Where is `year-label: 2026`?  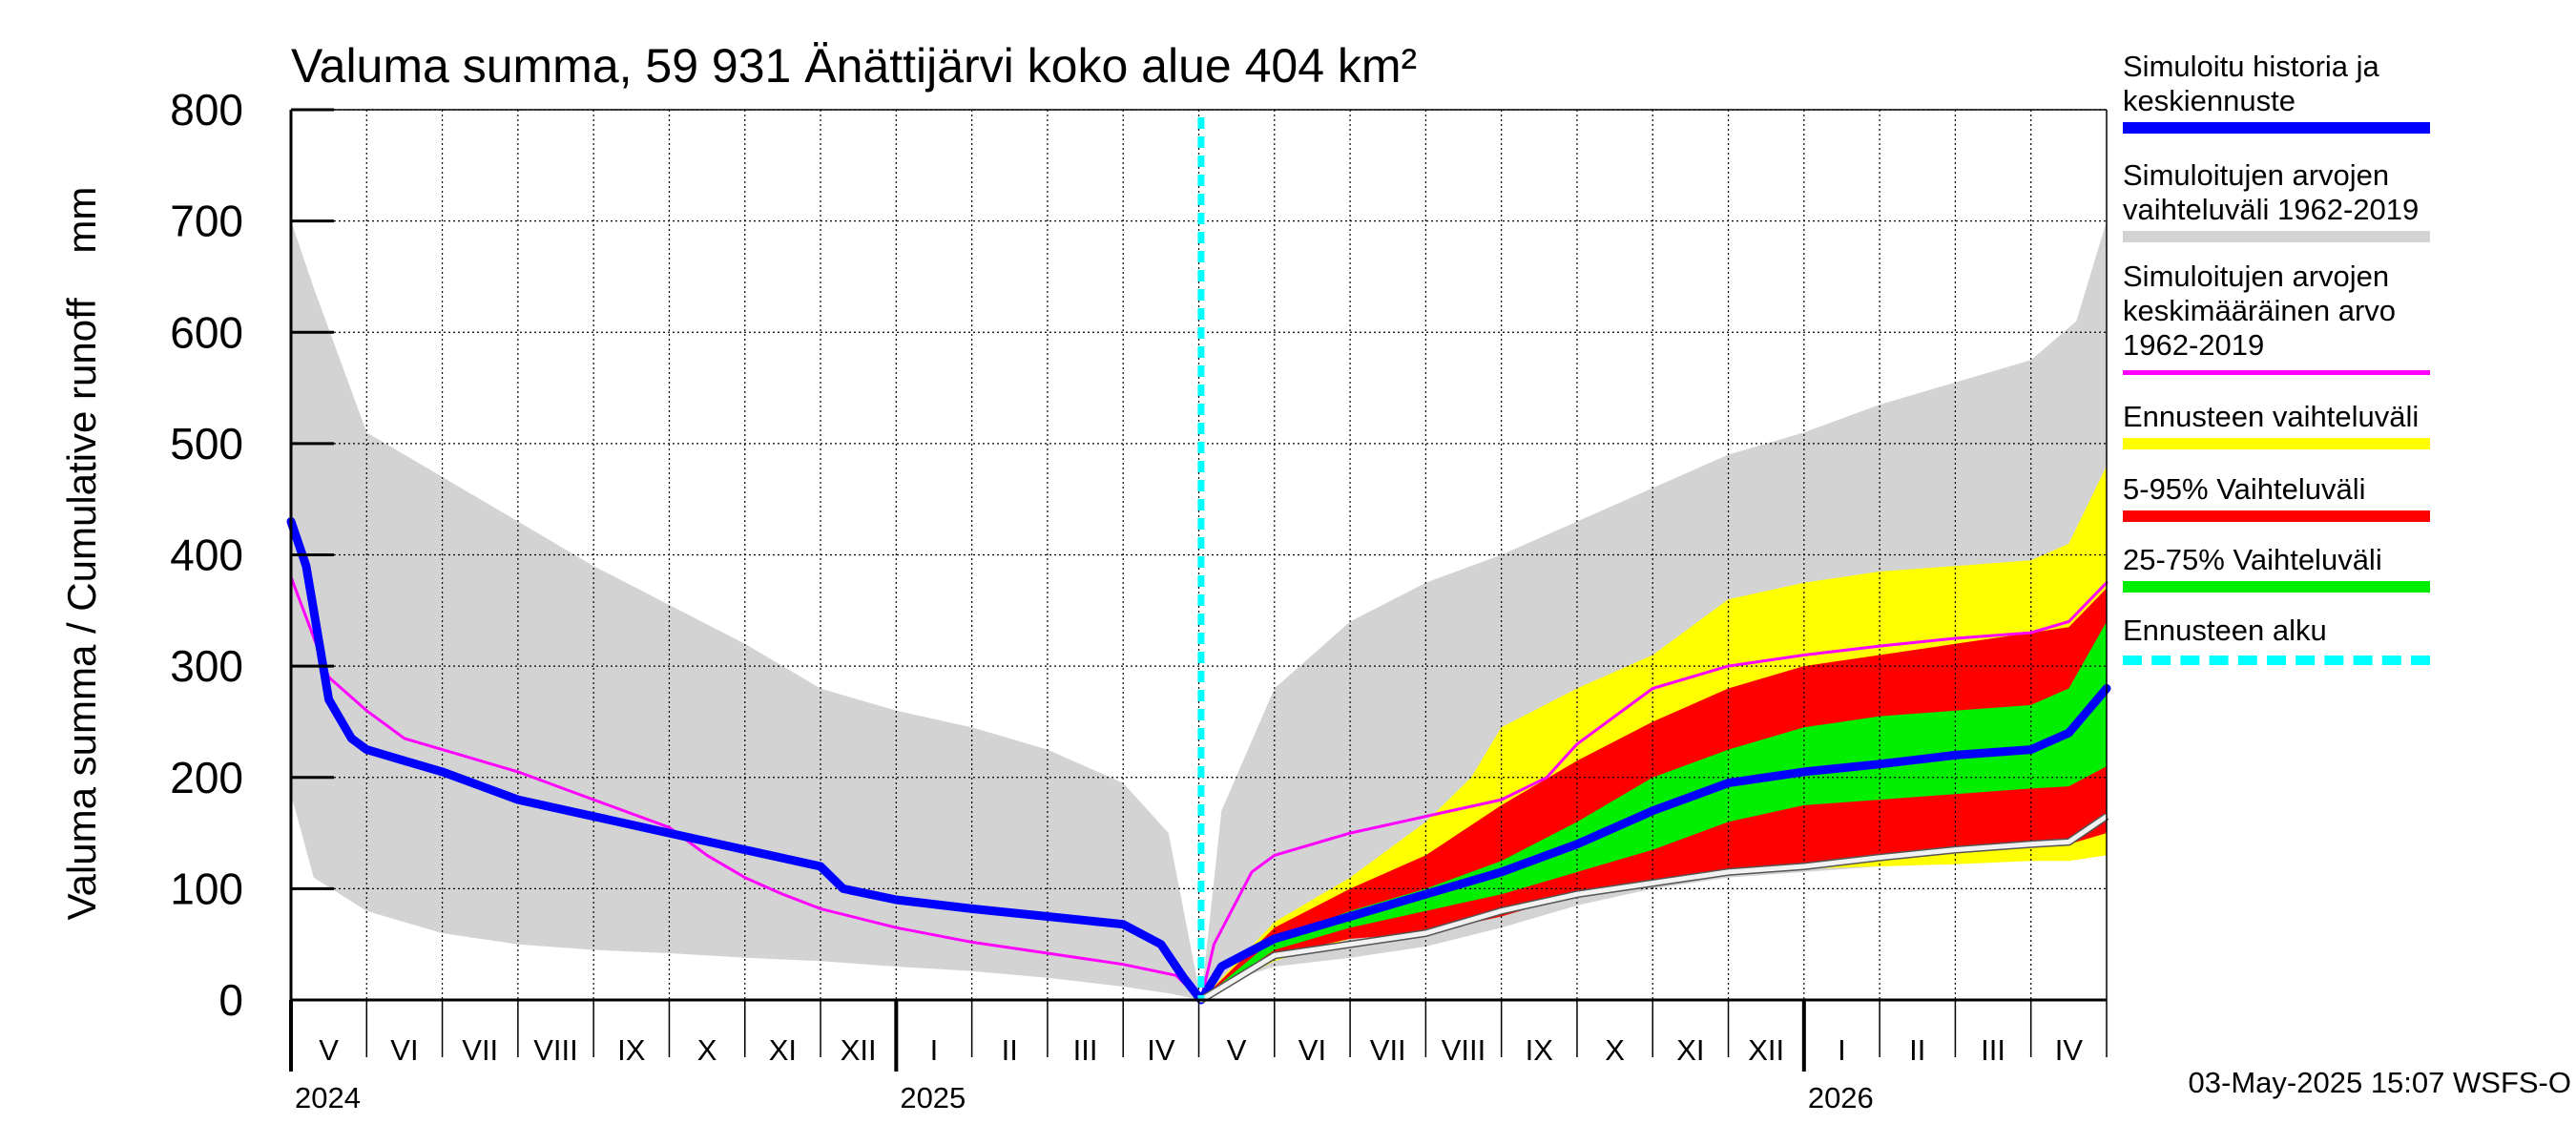 year-label: 2026 is located at coordinates (1841, 1098).